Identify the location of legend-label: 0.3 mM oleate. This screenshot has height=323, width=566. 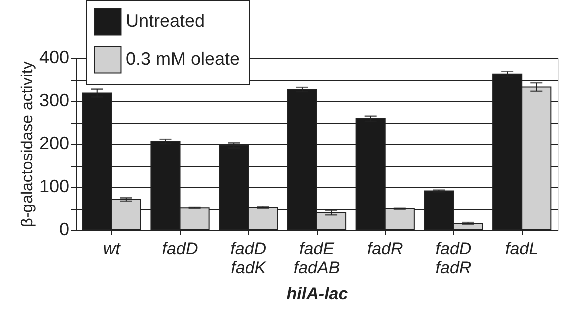
(183, 59).